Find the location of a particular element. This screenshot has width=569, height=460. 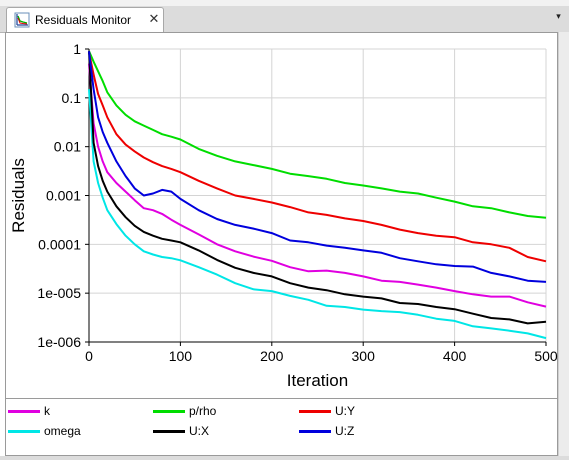

tab-bar: Residuals Monitor ✕ ▾ is located at coordinates (284, 16).